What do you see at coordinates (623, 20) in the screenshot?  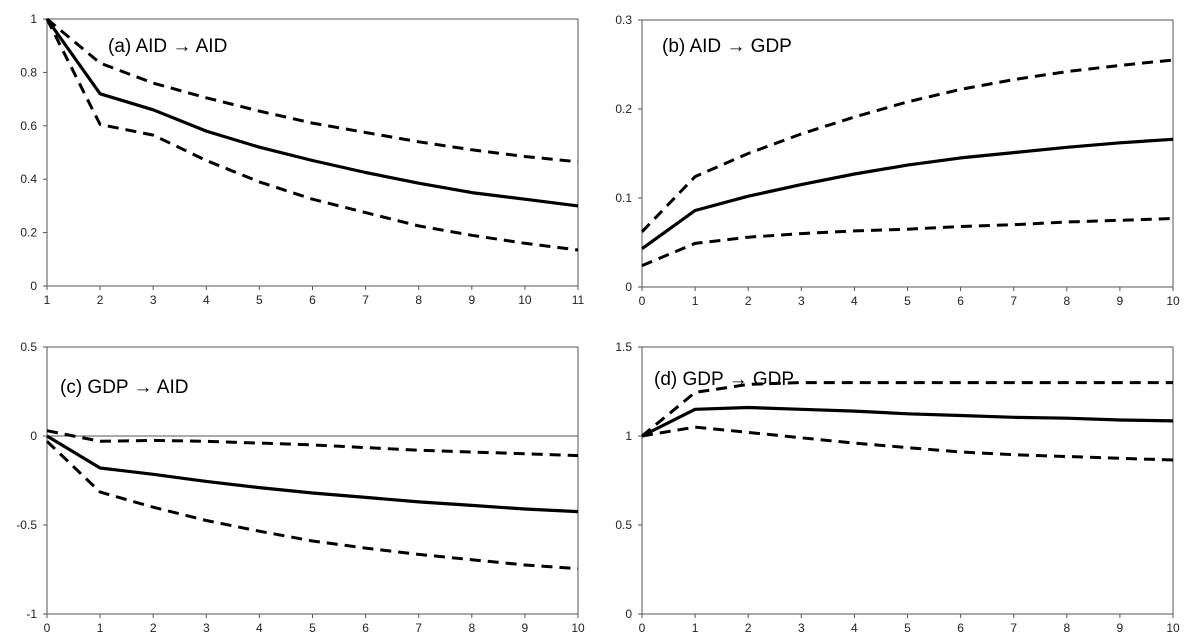 I see `y-tick-label-b: 0.3` at bounding box center [623, 20].